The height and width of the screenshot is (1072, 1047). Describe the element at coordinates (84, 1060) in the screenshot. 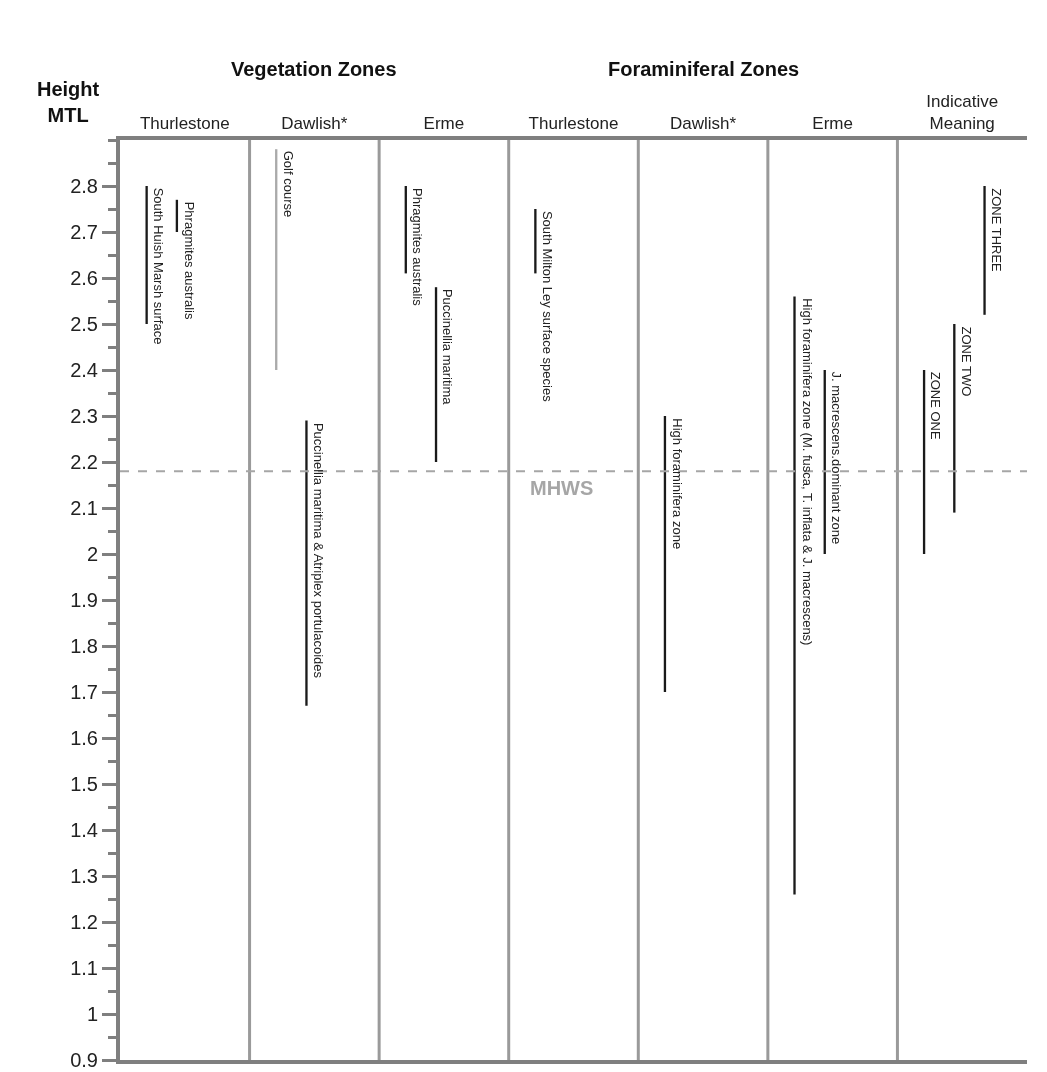

I see `y-tick-label: 0.9` at that location.